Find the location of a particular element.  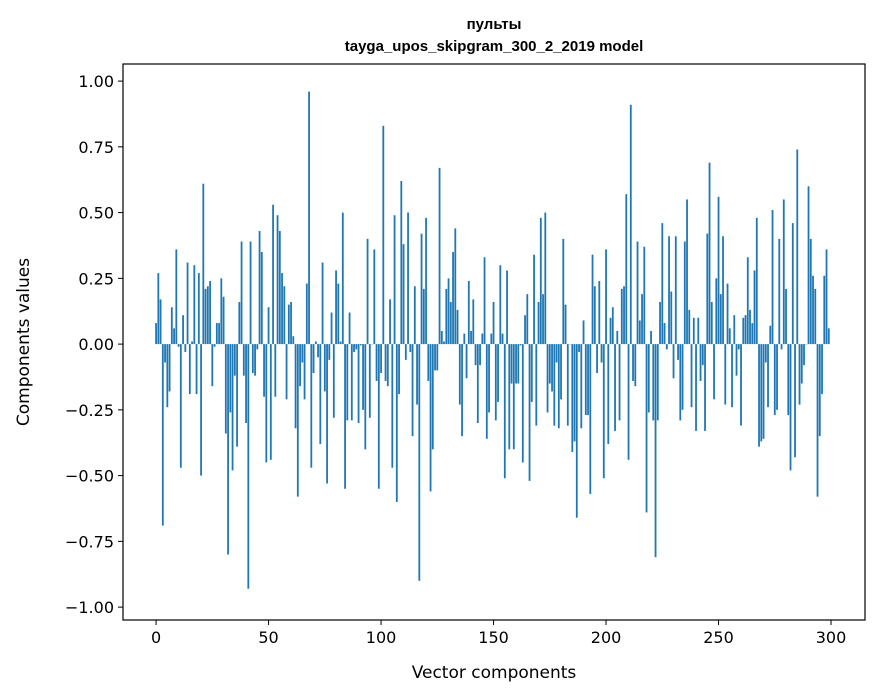

x-tick-label: 100 is located at coordinates (381, 637).